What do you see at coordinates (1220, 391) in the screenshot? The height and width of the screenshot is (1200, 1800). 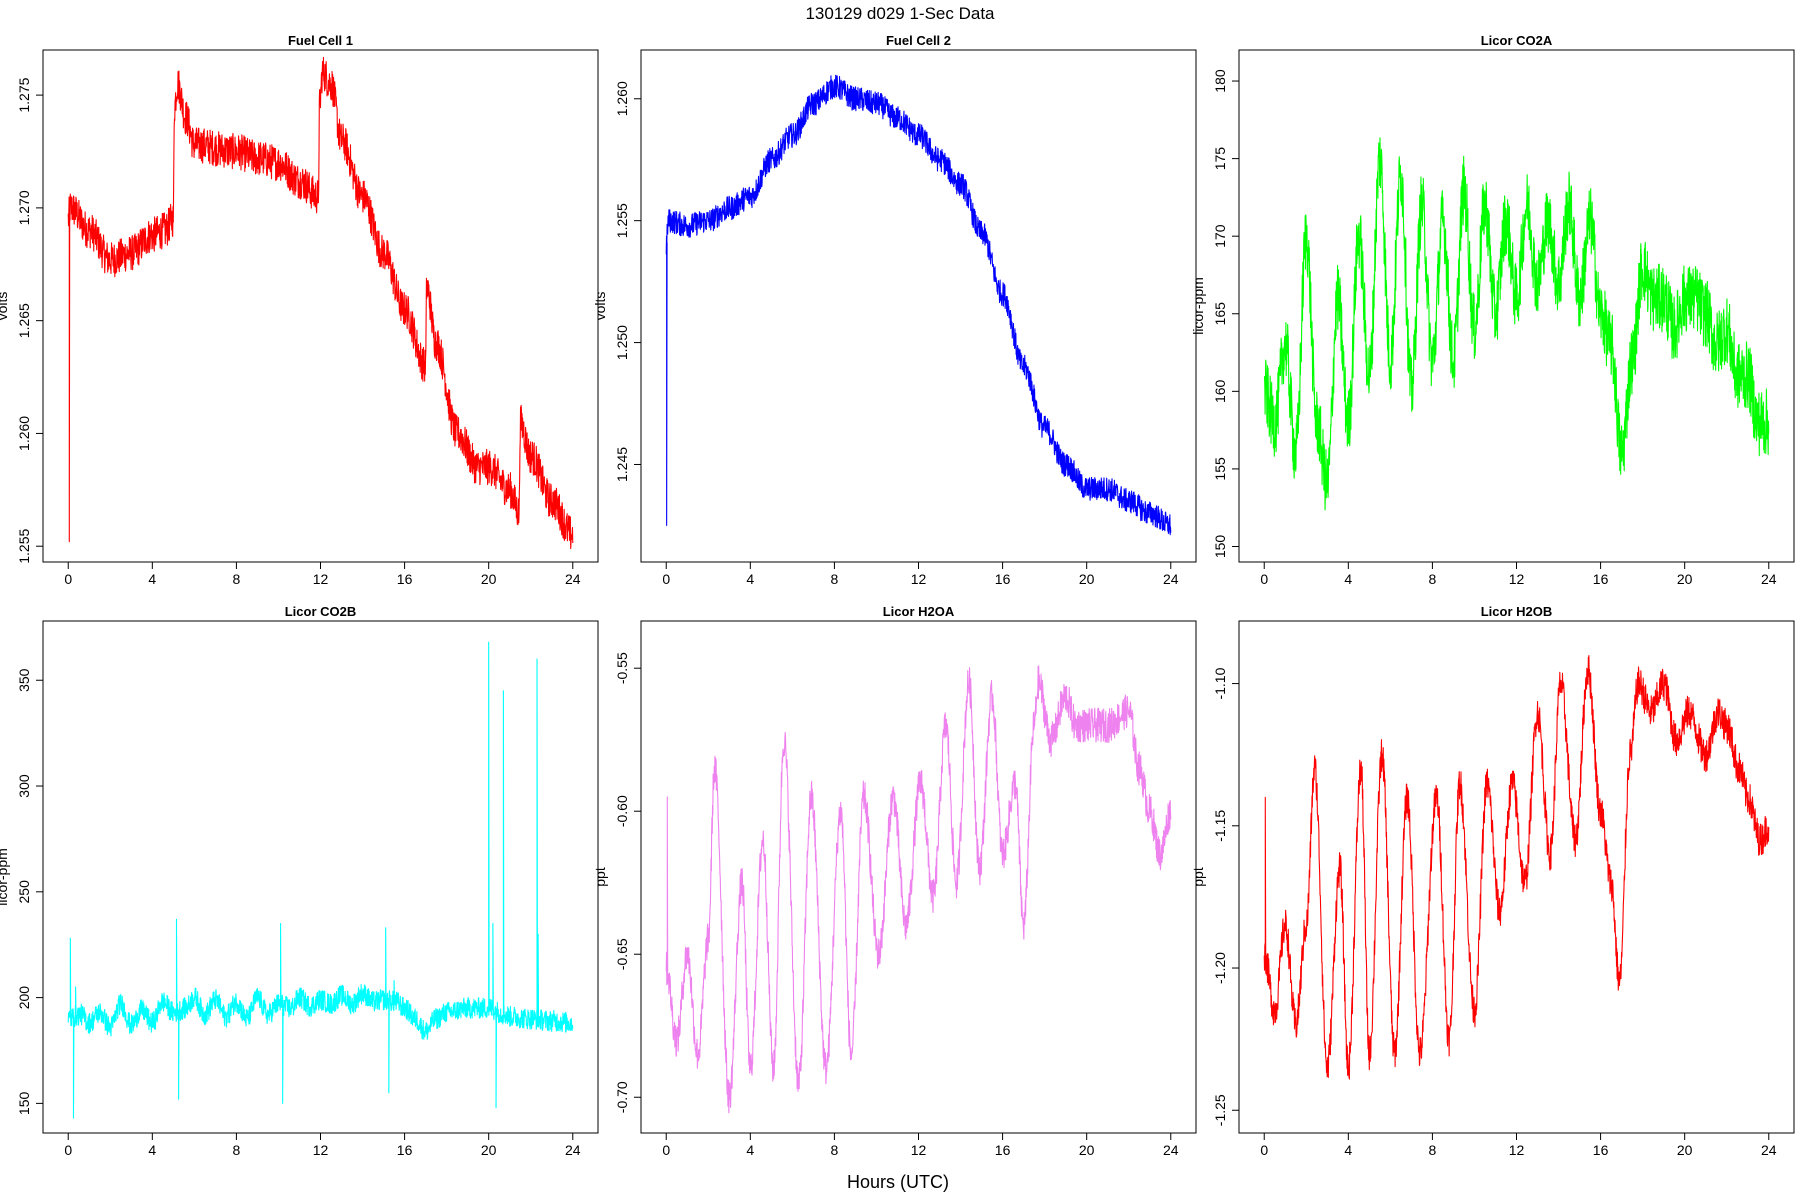 I see `y-tick-label: 160` at bounding box center [1220, 391].